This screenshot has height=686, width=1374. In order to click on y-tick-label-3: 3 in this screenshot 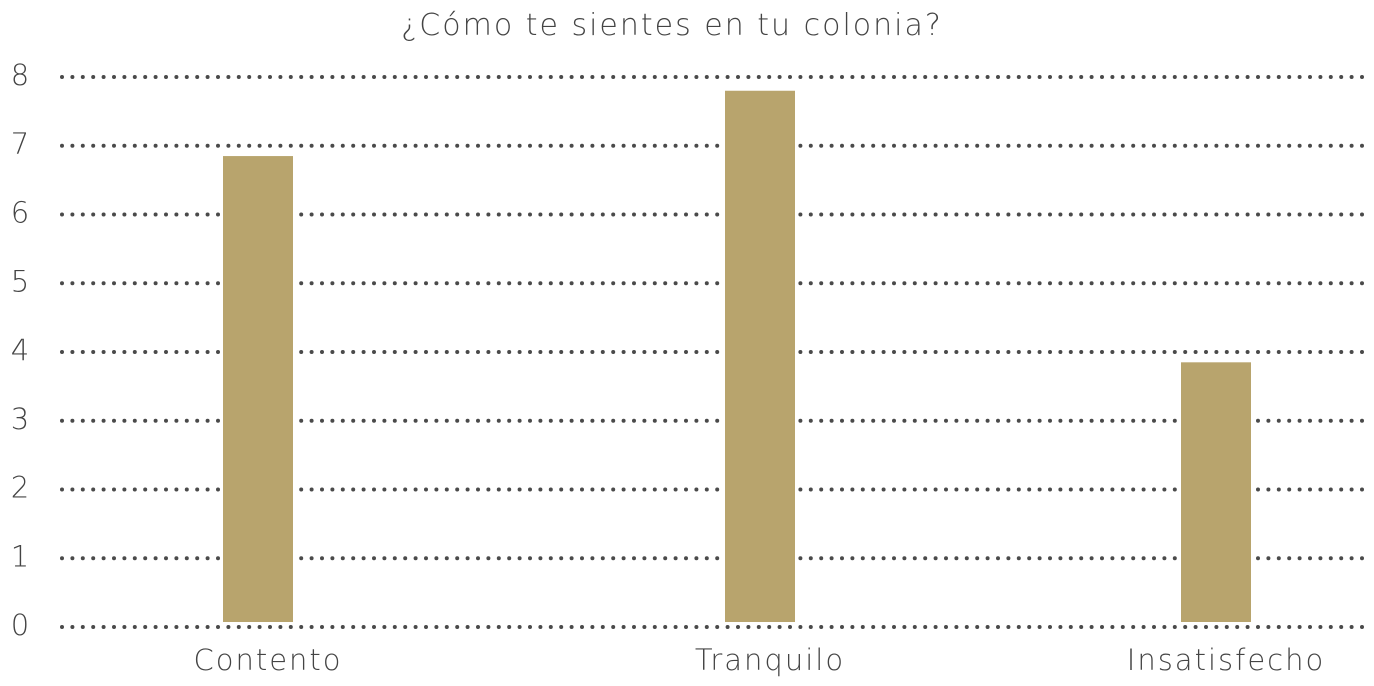, I will do `click(20, 419)`.